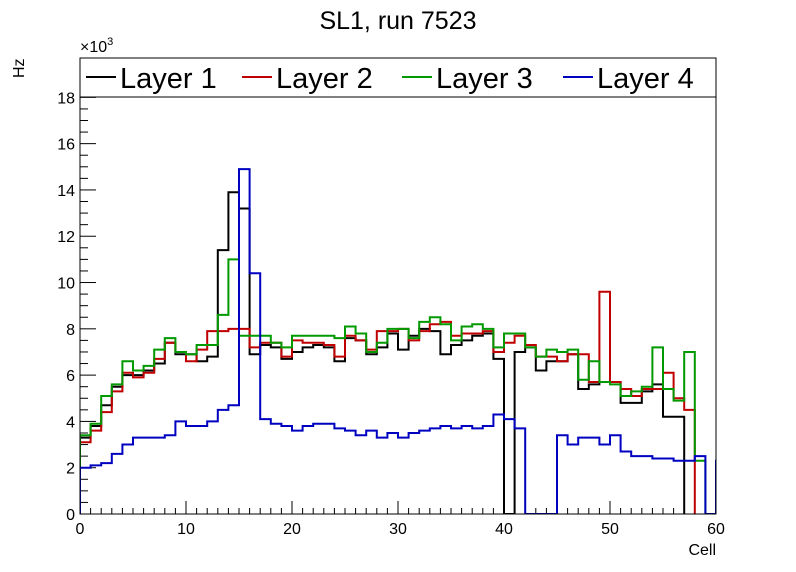 Image resolution: width=796 pixels, height=572 pixels. Describe the element at coordinates (70, 469) in the screenshot. I see `y-tick-label: 2` at that location.